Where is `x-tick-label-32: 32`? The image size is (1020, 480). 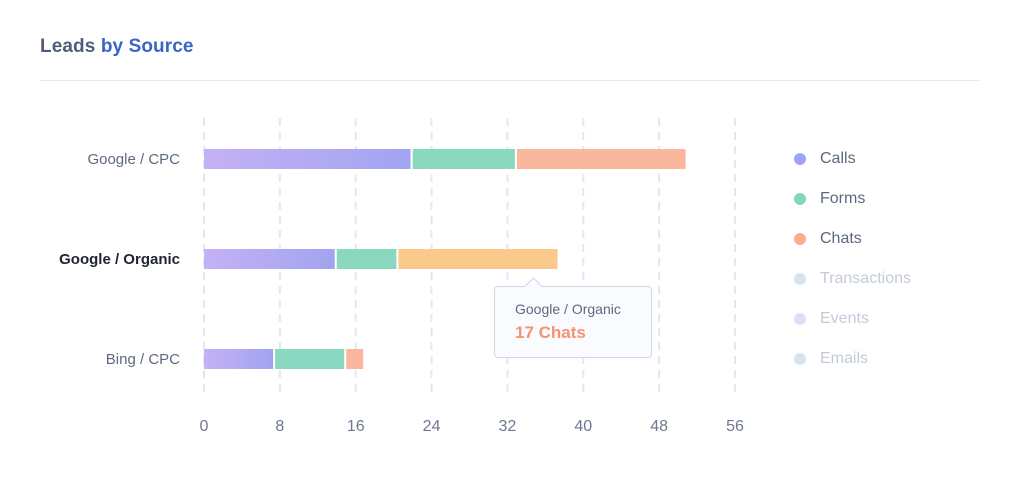 x-tick-label-32: 32 is located at coordinates (508, 426).